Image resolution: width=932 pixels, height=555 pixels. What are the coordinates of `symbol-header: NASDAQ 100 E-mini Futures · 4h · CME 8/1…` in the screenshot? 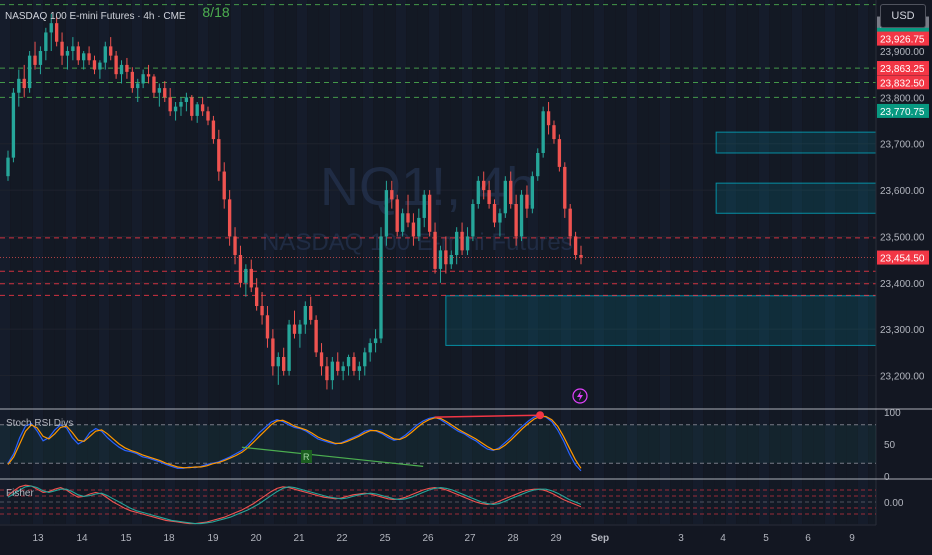 It's located at (117, 13).